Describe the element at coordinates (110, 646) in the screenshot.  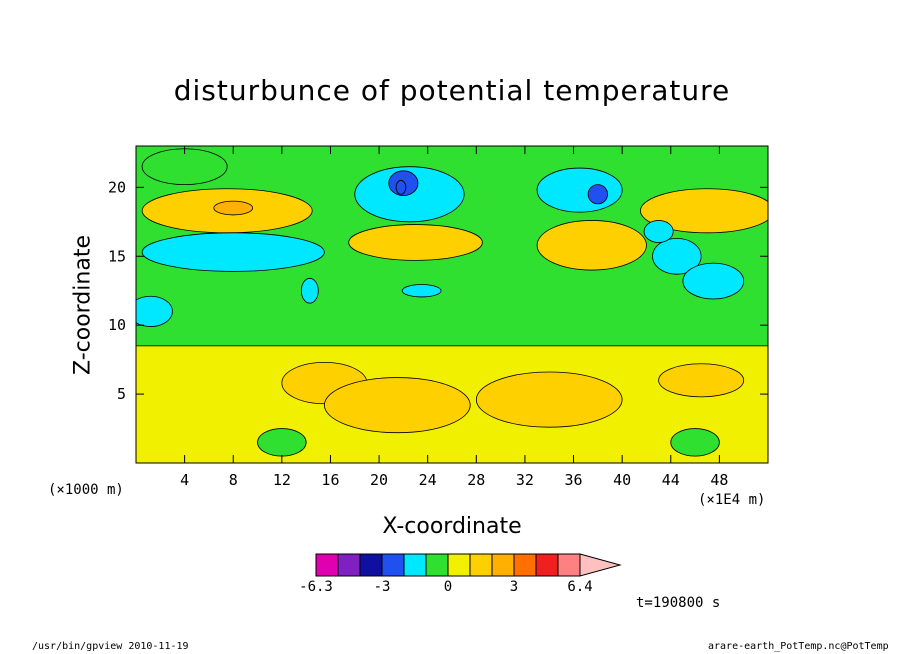
I see `footer-left: /usr/bin/gpview 2010-11-19` at that location.